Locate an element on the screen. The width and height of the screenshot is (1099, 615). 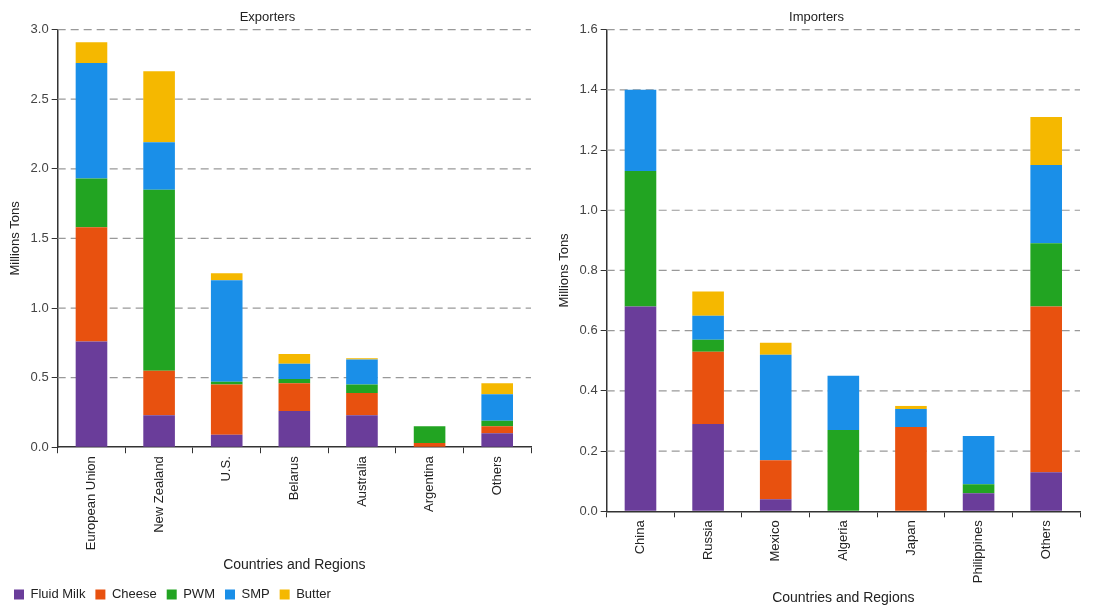
legend-label: Cheese is located at coordinates (134, 594).